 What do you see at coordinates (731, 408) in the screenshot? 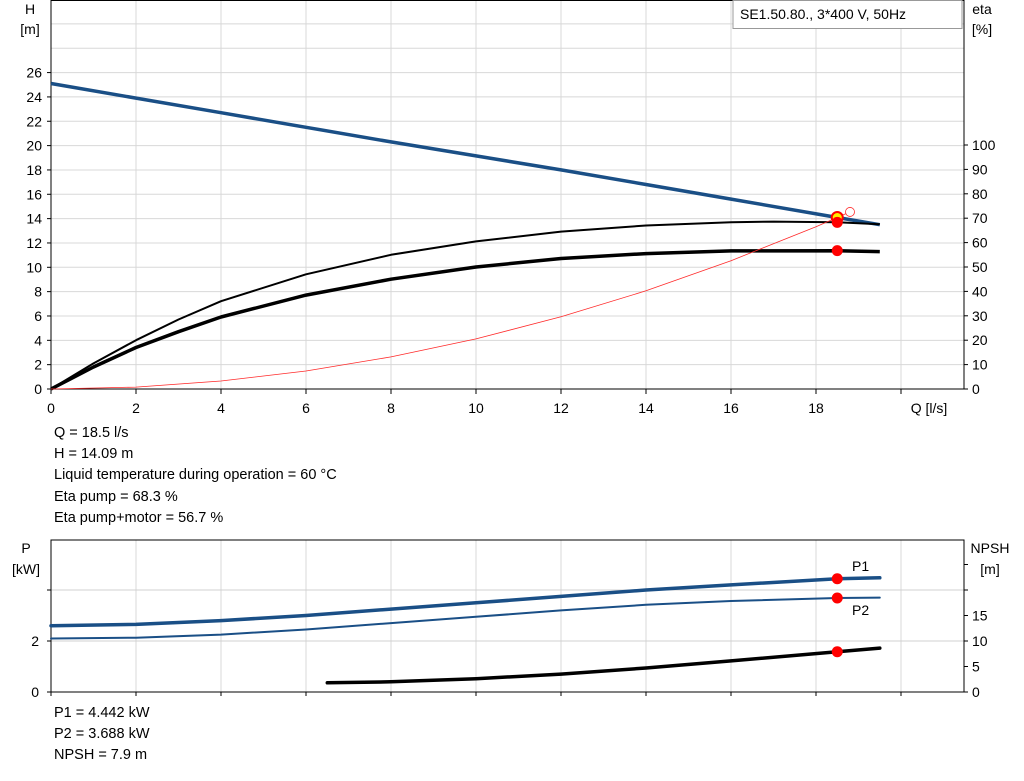
I see `x-tick-label: 16` at bounding box center [731, 408].